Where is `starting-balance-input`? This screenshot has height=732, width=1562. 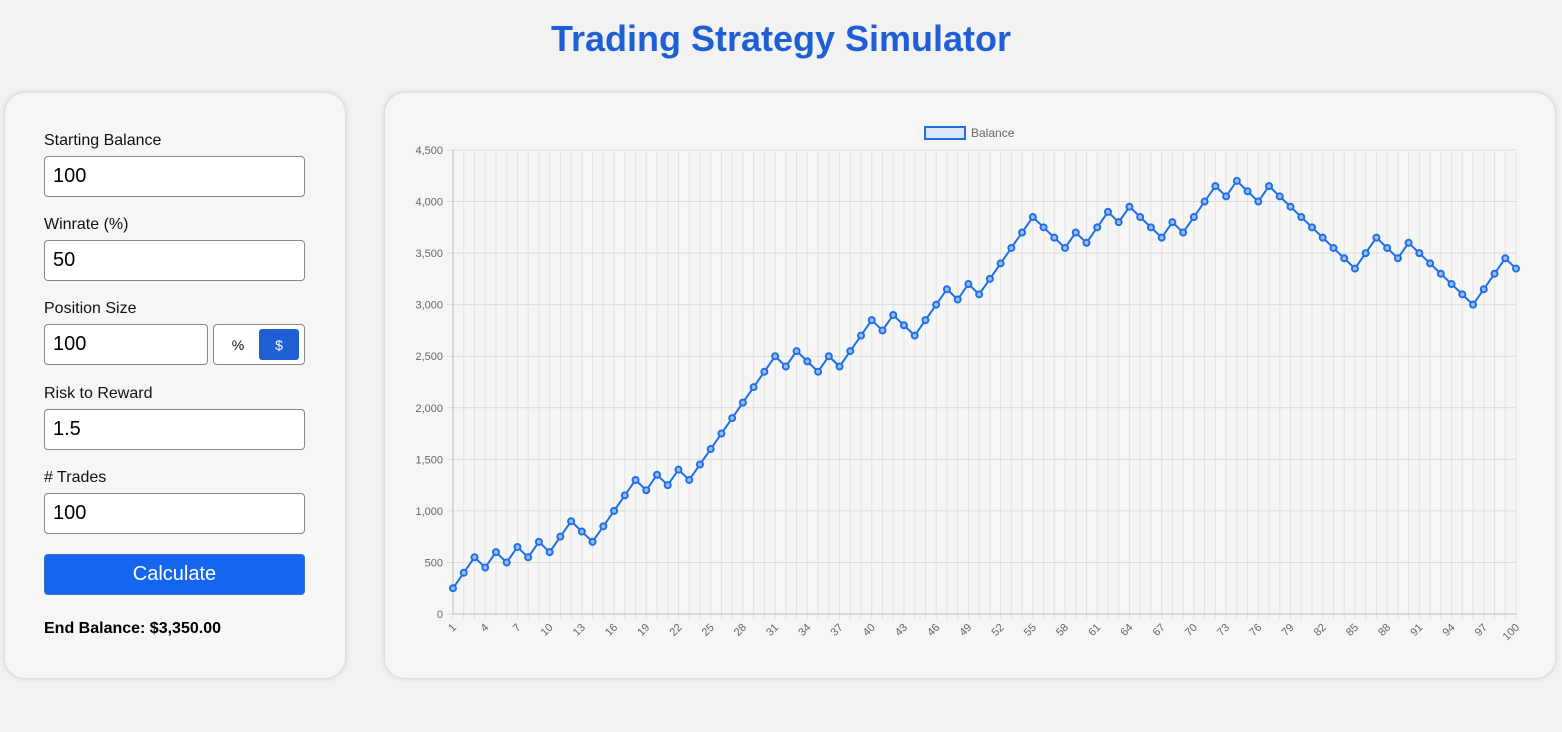 starting-balance-input is located at coordinates (174, 176).